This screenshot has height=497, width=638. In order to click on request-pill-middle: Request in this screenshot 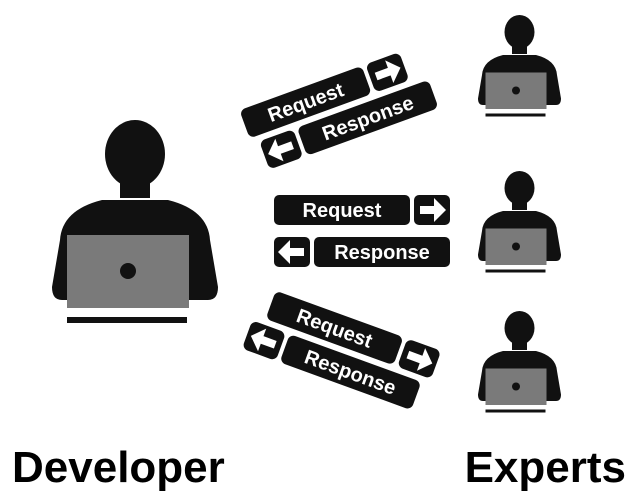, I will do `click(362, 210)`.